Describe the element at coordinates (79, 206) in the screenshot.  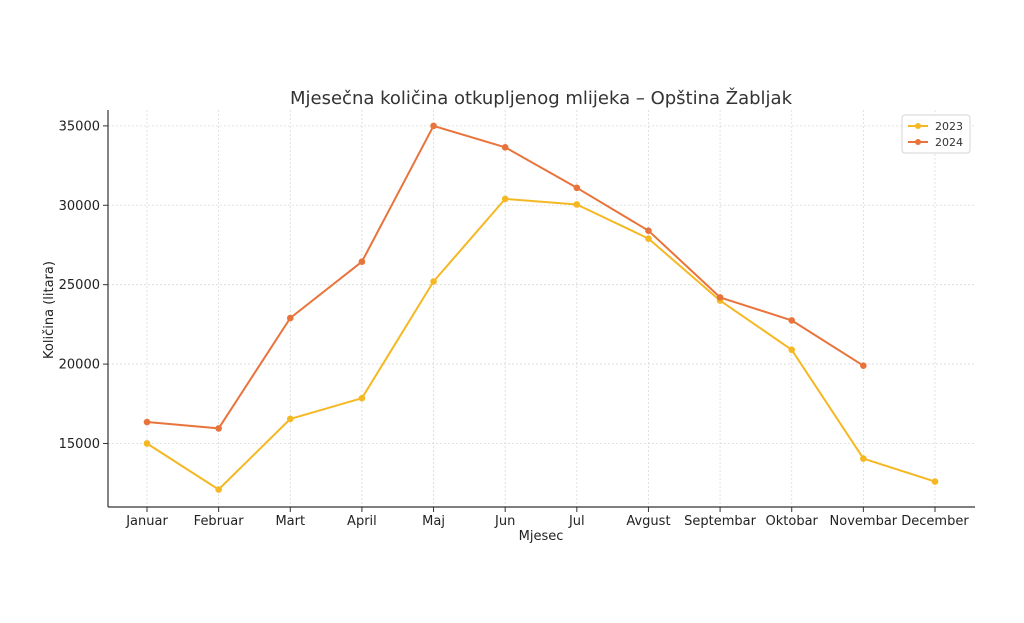
I see `y-tick-label: 30000` at that location.